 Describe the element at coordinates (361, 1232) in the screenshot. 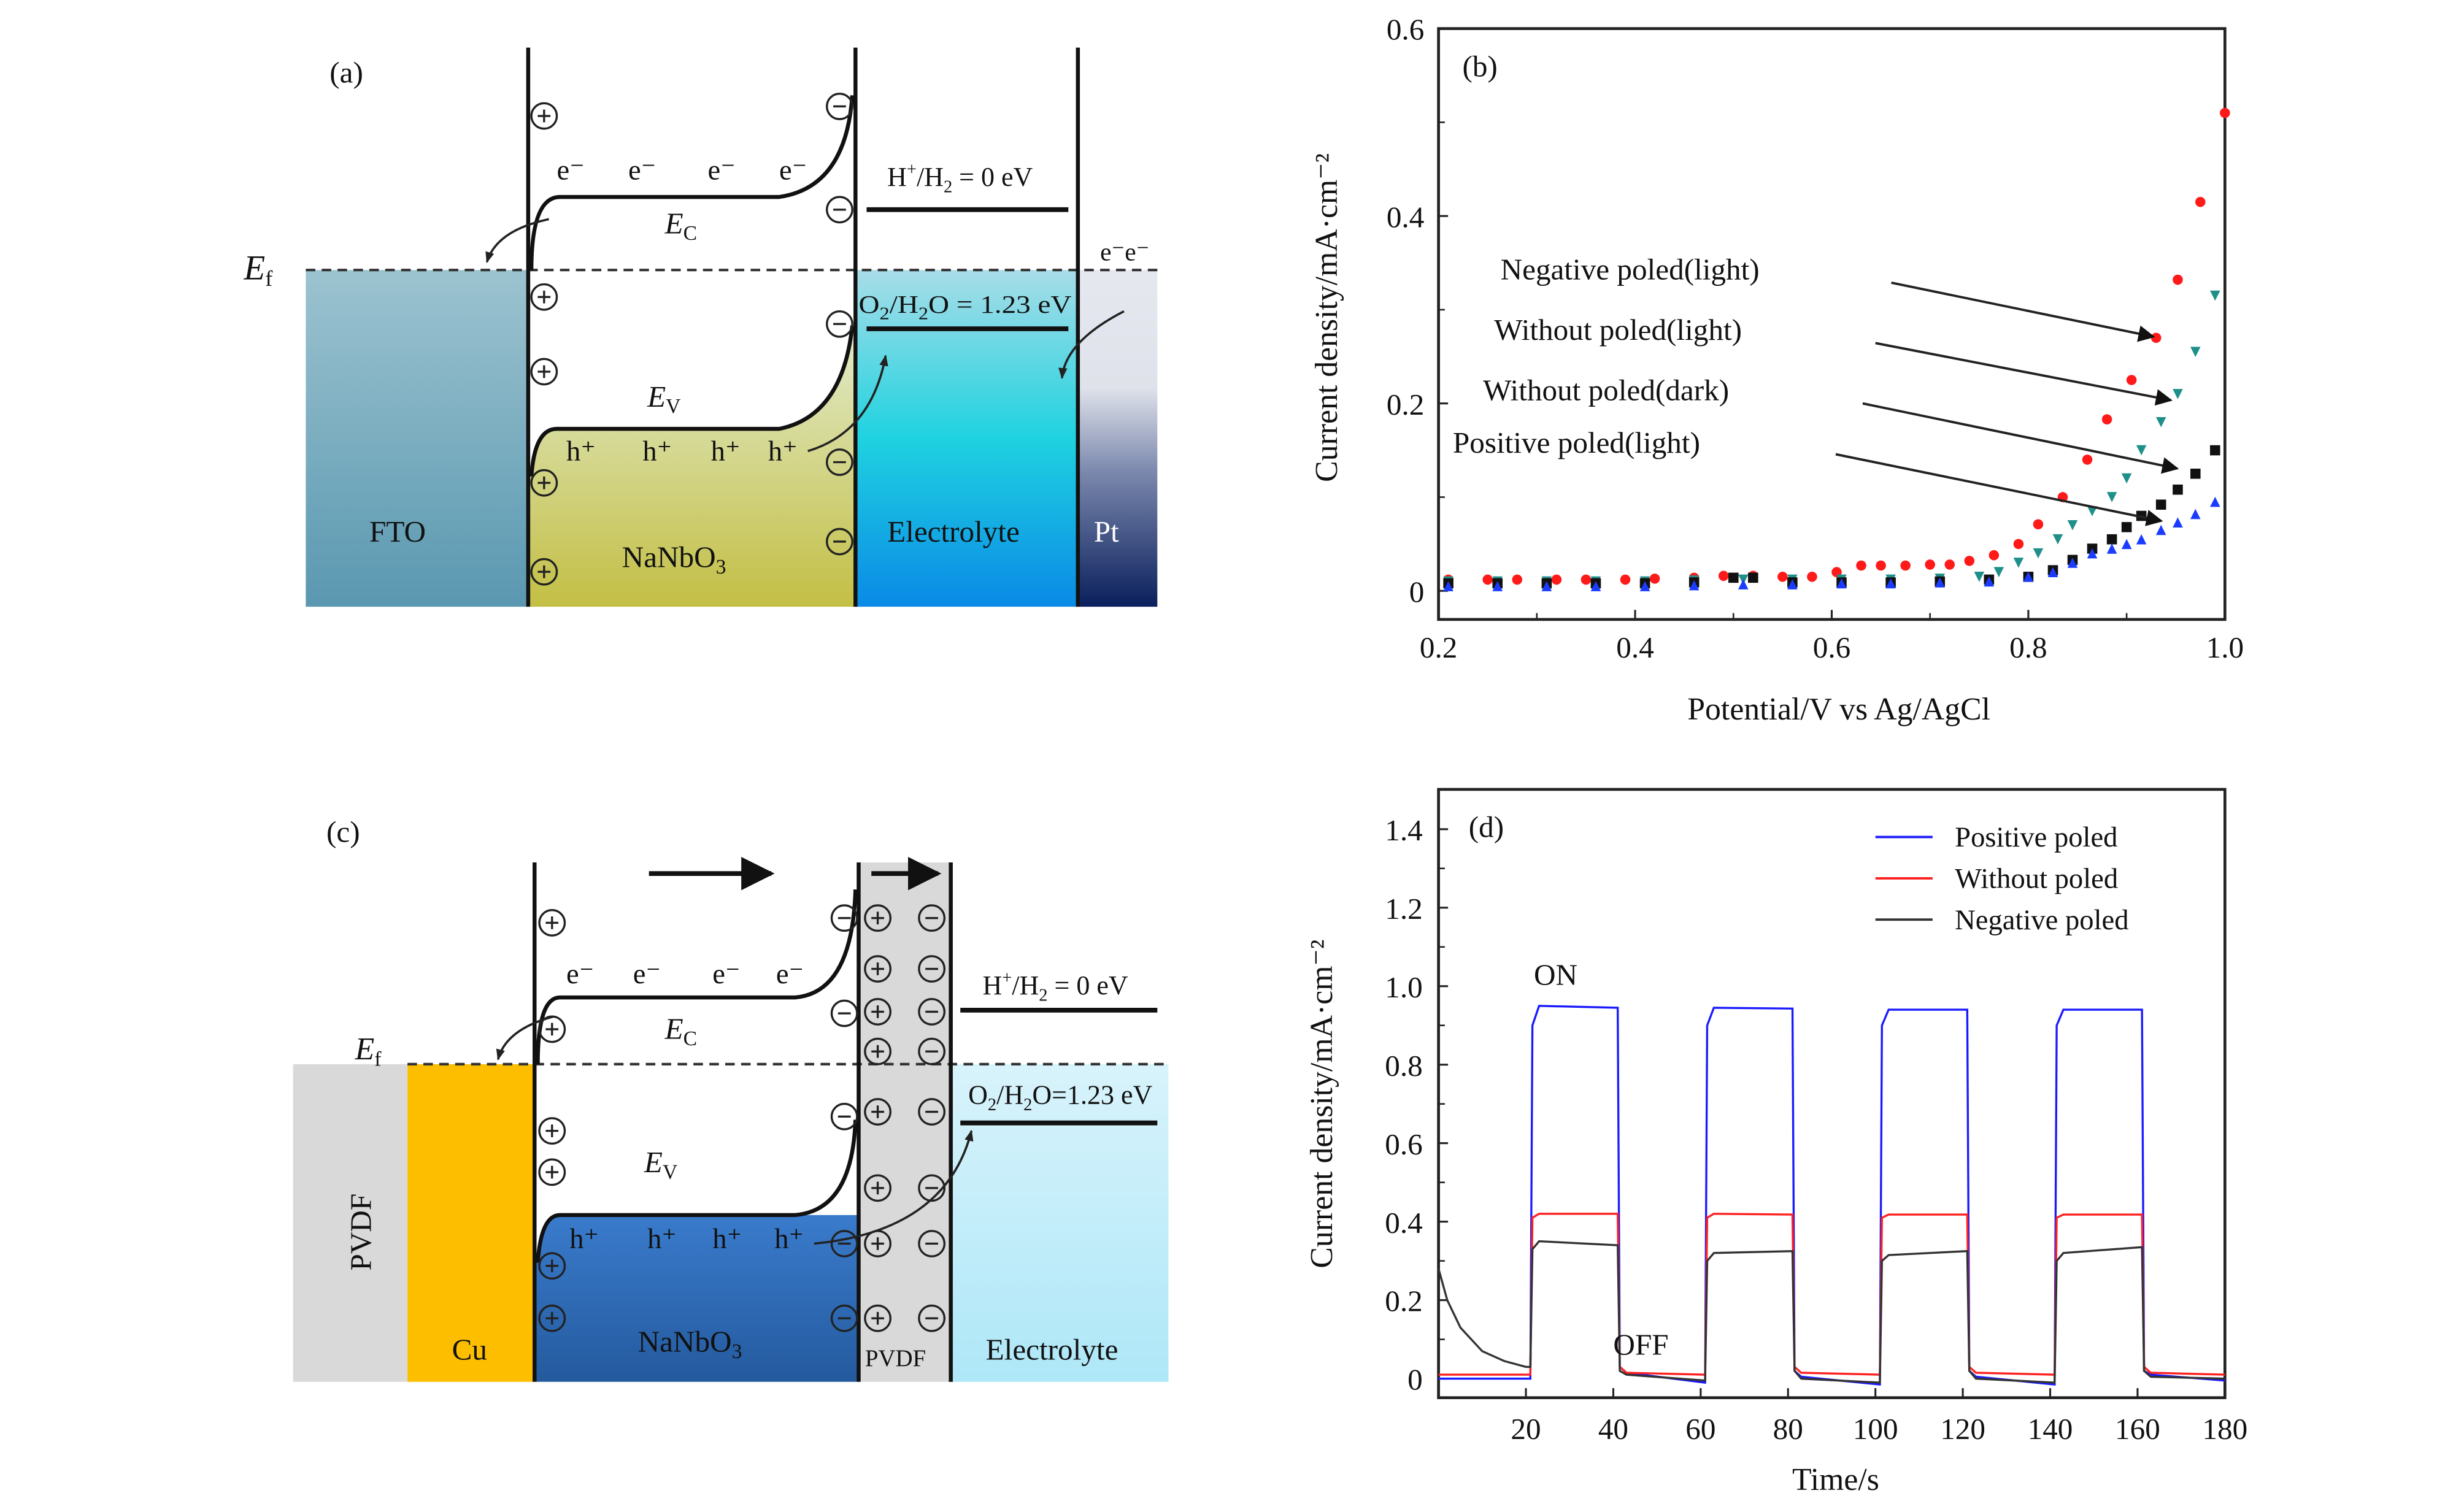

I see `pvdf-left-label: PVDF` at that location.